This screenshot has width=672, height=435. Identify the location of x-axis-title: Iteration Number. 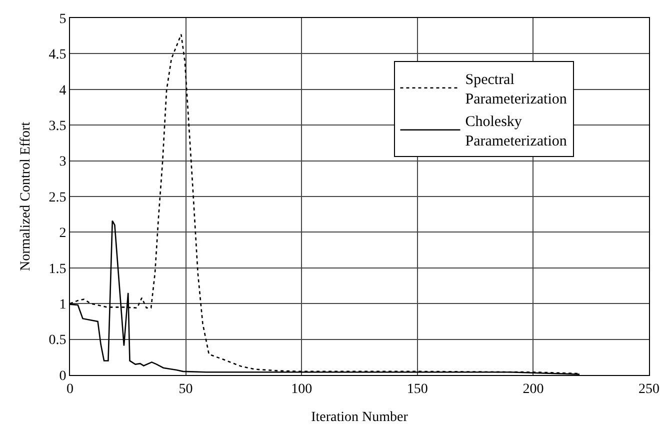
(359, 418).